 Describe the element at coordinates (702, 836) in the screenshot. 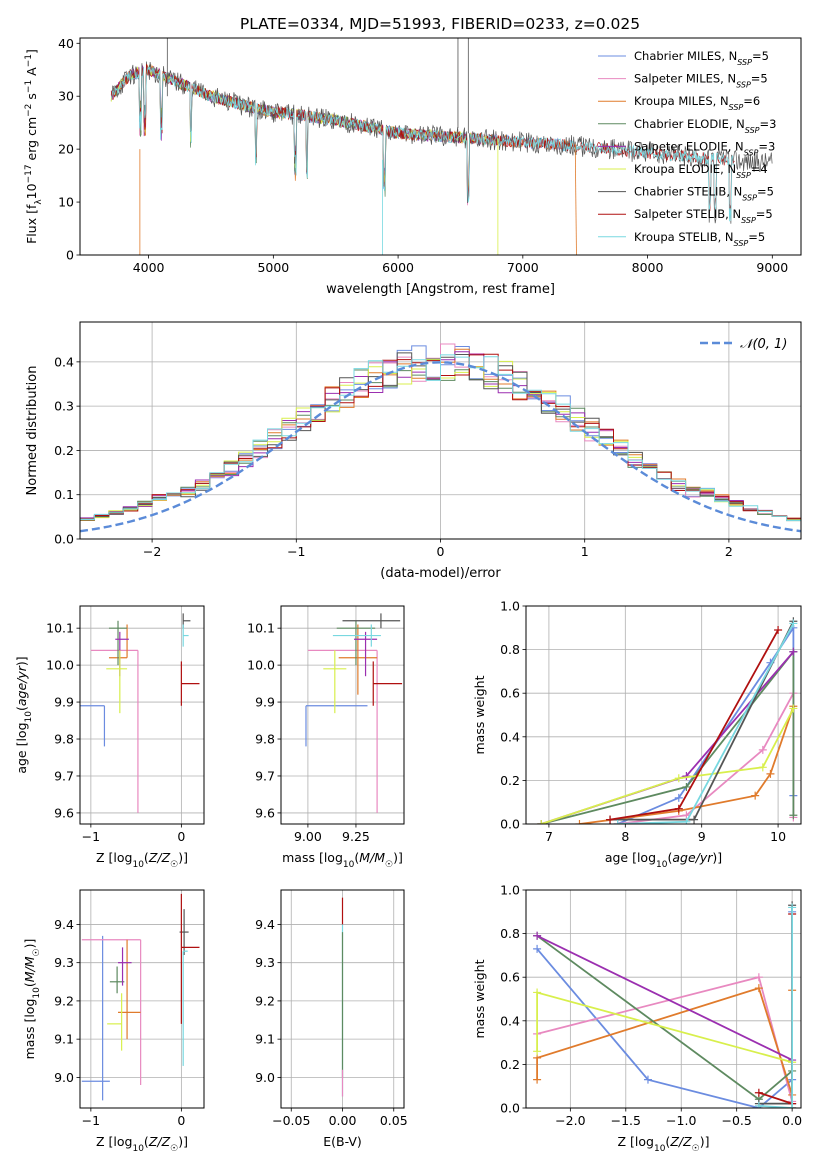

I see `x-tick-label: 9` at that location.